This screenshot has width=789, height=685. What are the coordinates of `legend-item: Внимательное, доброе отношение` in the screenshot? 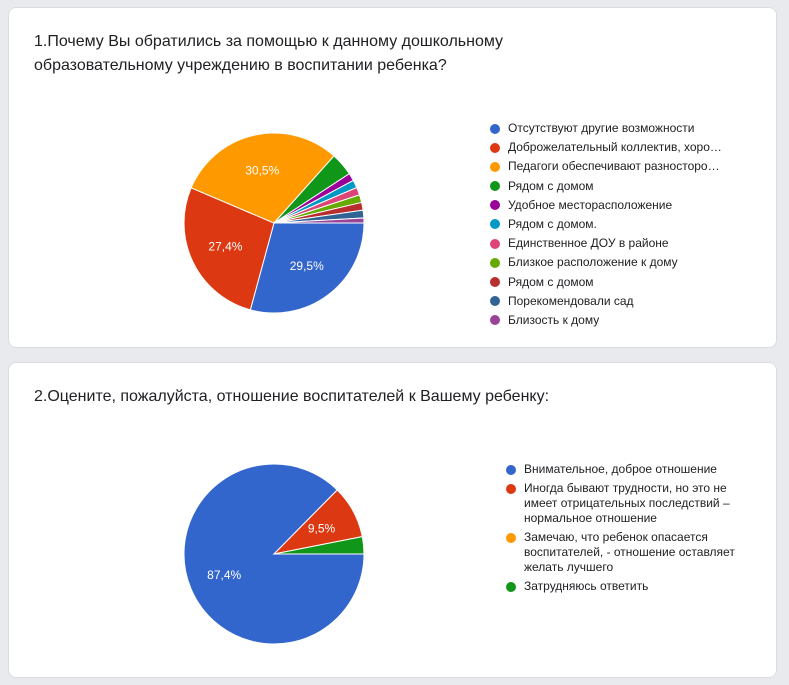 It's located at (628, 469).